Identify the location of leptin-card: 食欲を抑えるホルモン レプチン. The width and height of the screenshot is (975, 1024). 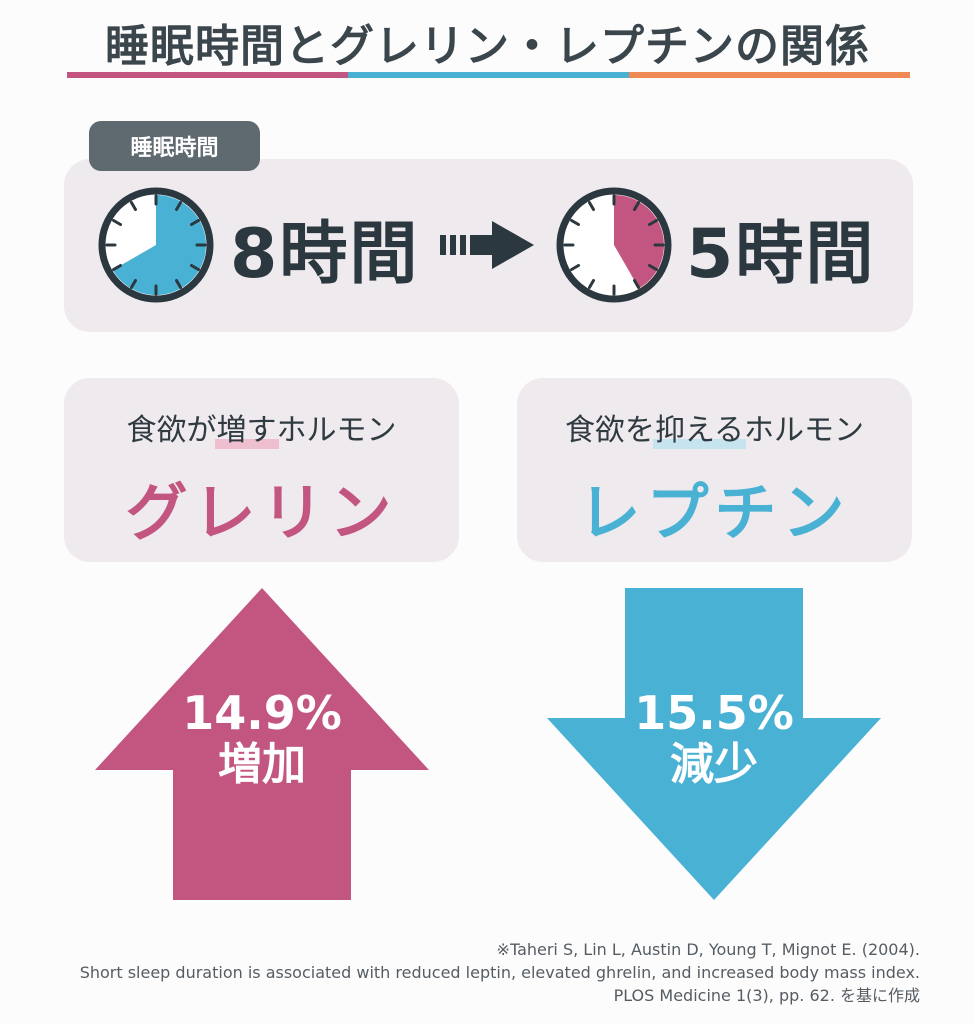
(714, 470).